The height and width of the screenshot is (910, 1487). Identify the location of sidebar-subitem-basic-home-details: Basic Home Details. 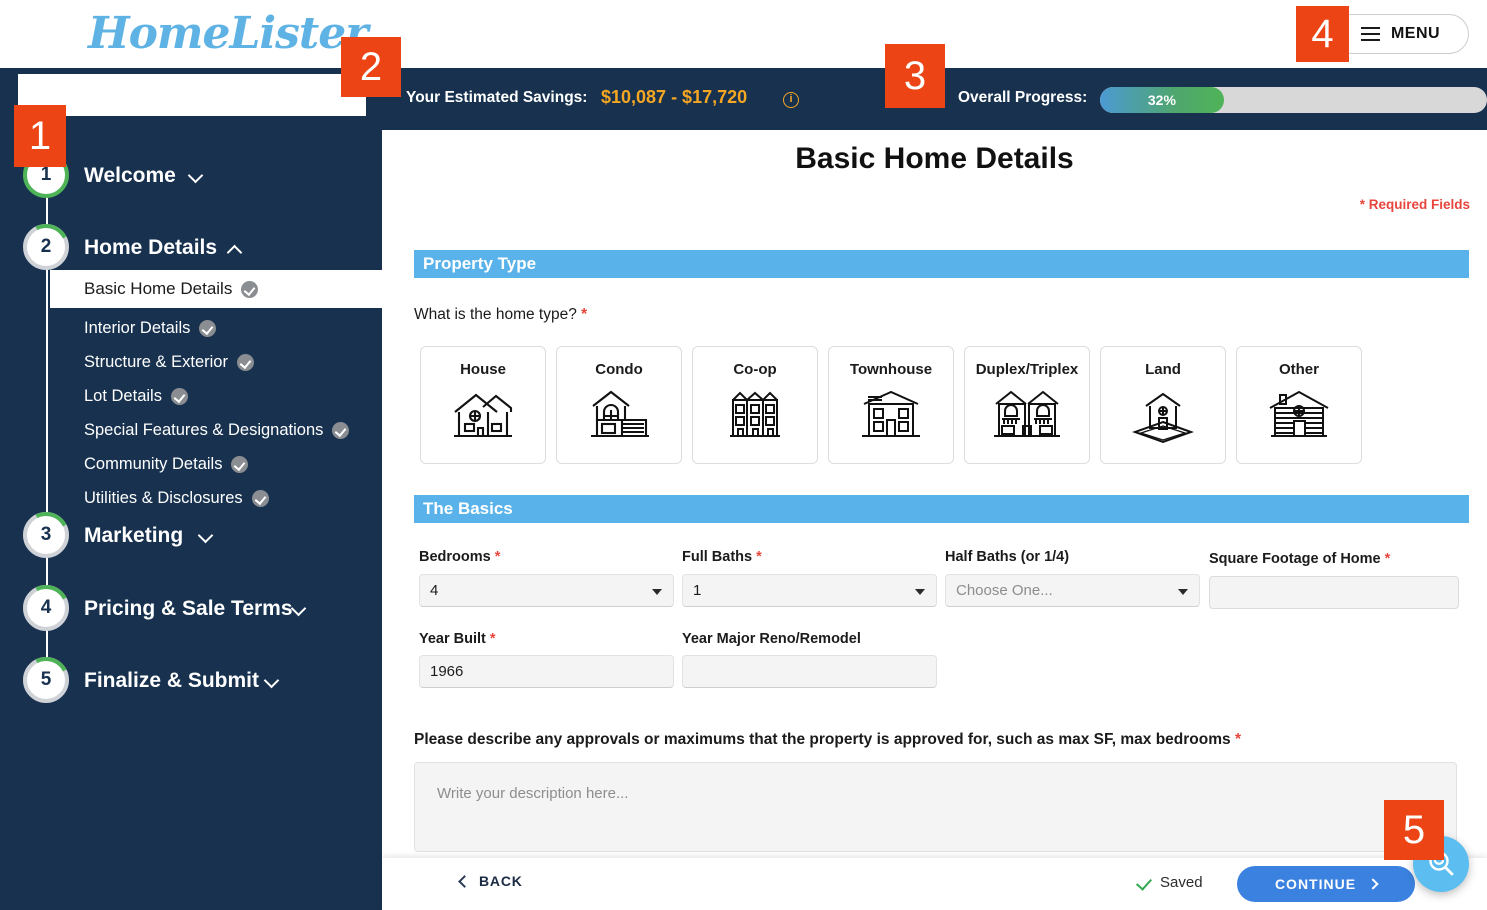
(216, 289).